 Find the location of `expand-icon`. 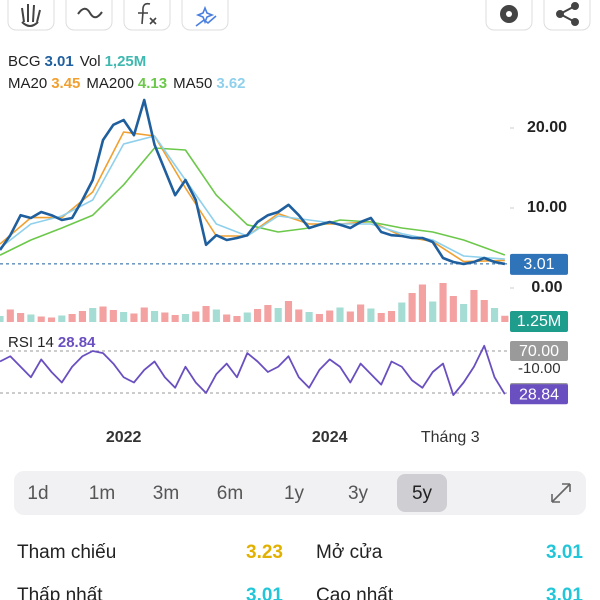

expand-icon is located at coordinates (561, 493).